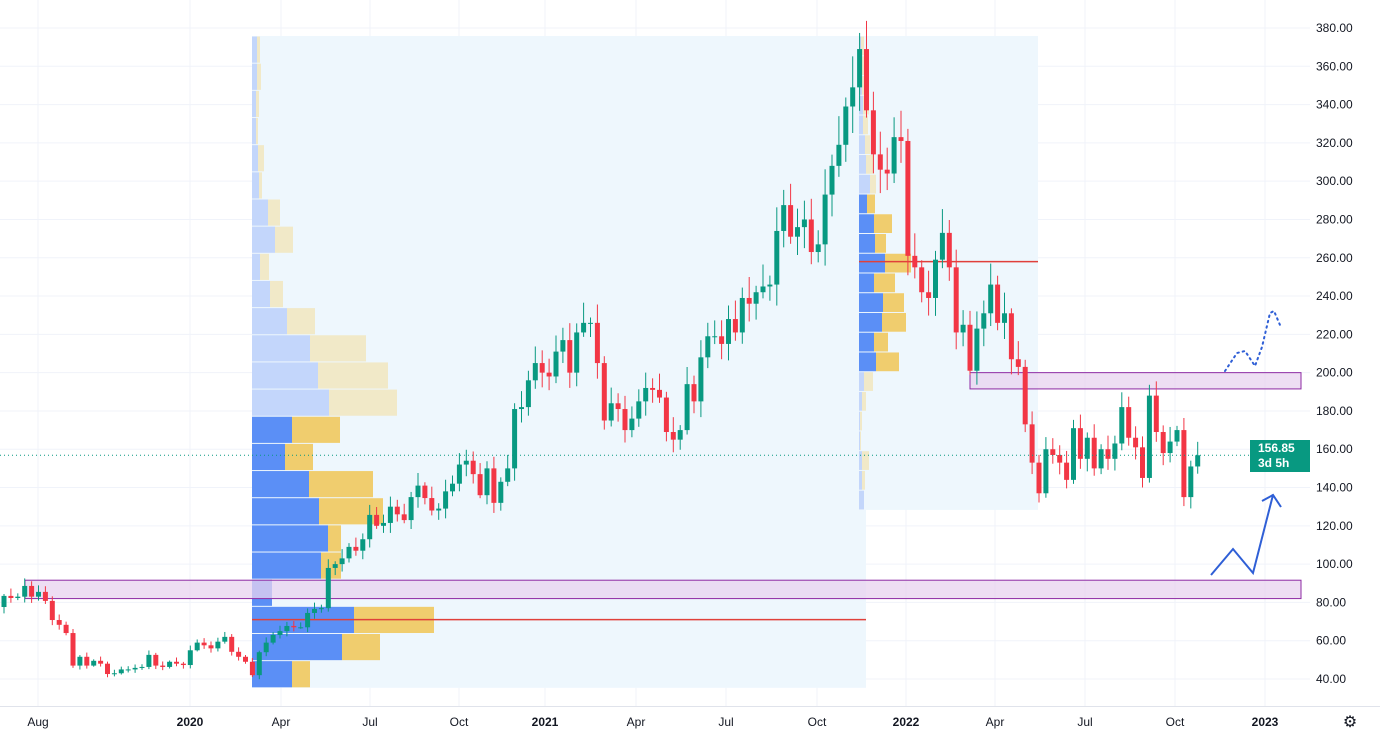  I want to click on gear-icon: ⚙, so click(1350, 722).